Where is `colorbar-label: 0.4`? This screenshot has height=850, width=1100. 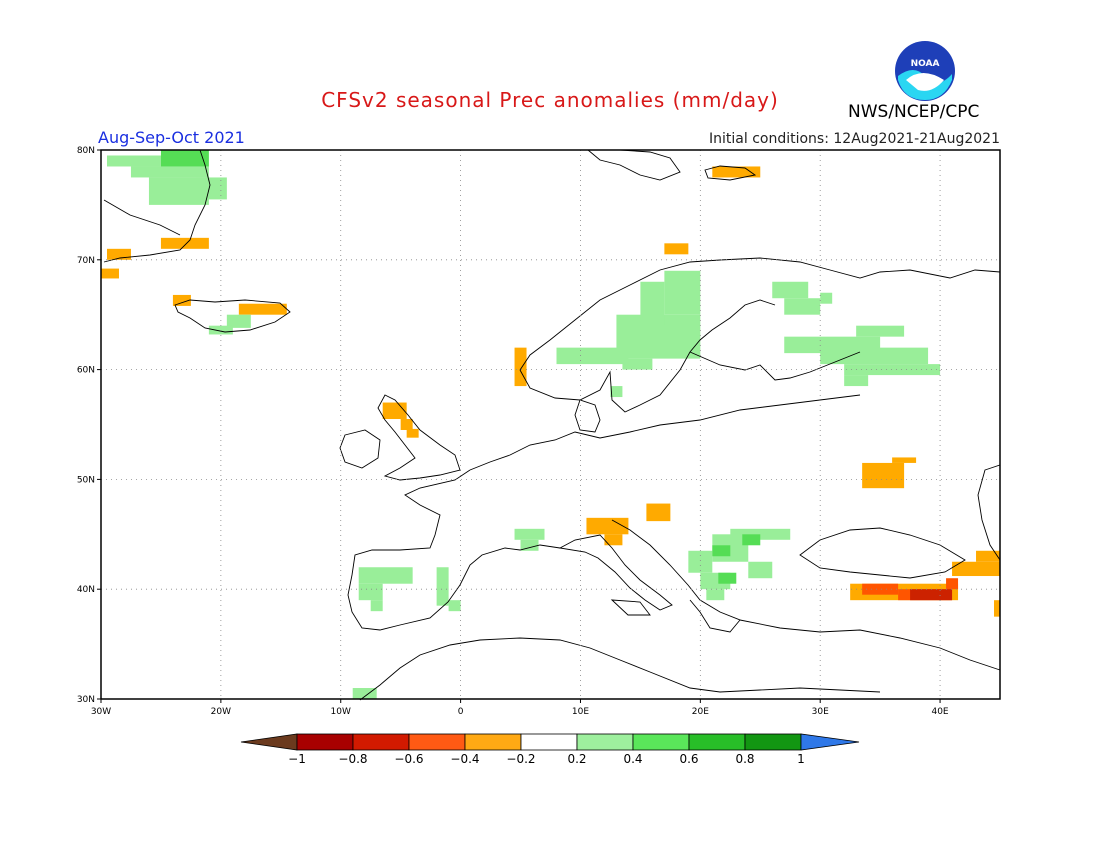
colorbar-label: 0.4 is located at coordinates (632, 759).